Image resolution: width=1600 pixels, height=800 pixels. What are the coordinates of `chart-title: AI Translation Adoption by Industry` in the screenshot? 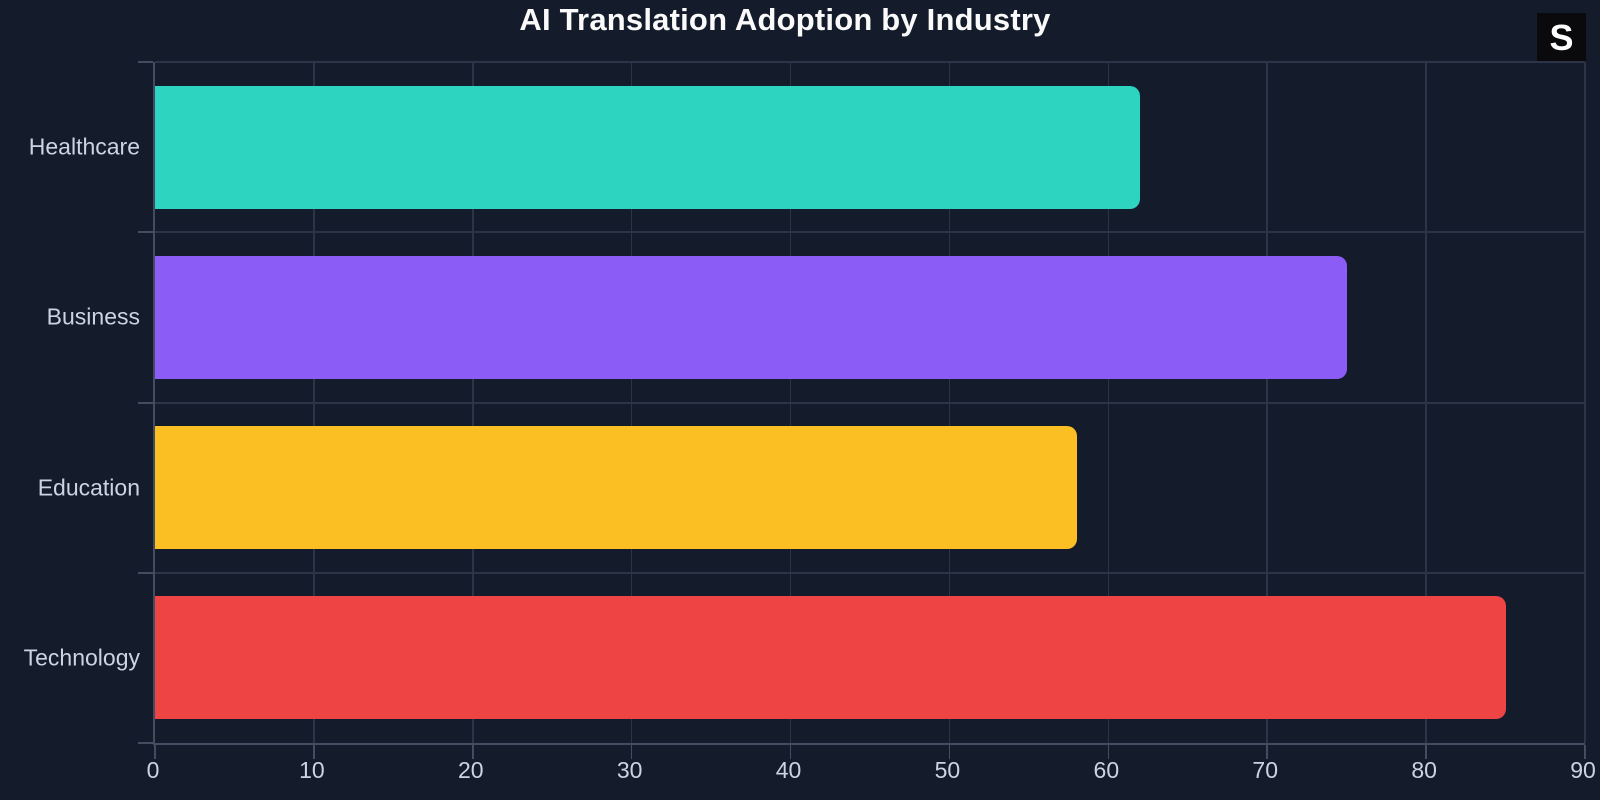 It's located at (785, 19).